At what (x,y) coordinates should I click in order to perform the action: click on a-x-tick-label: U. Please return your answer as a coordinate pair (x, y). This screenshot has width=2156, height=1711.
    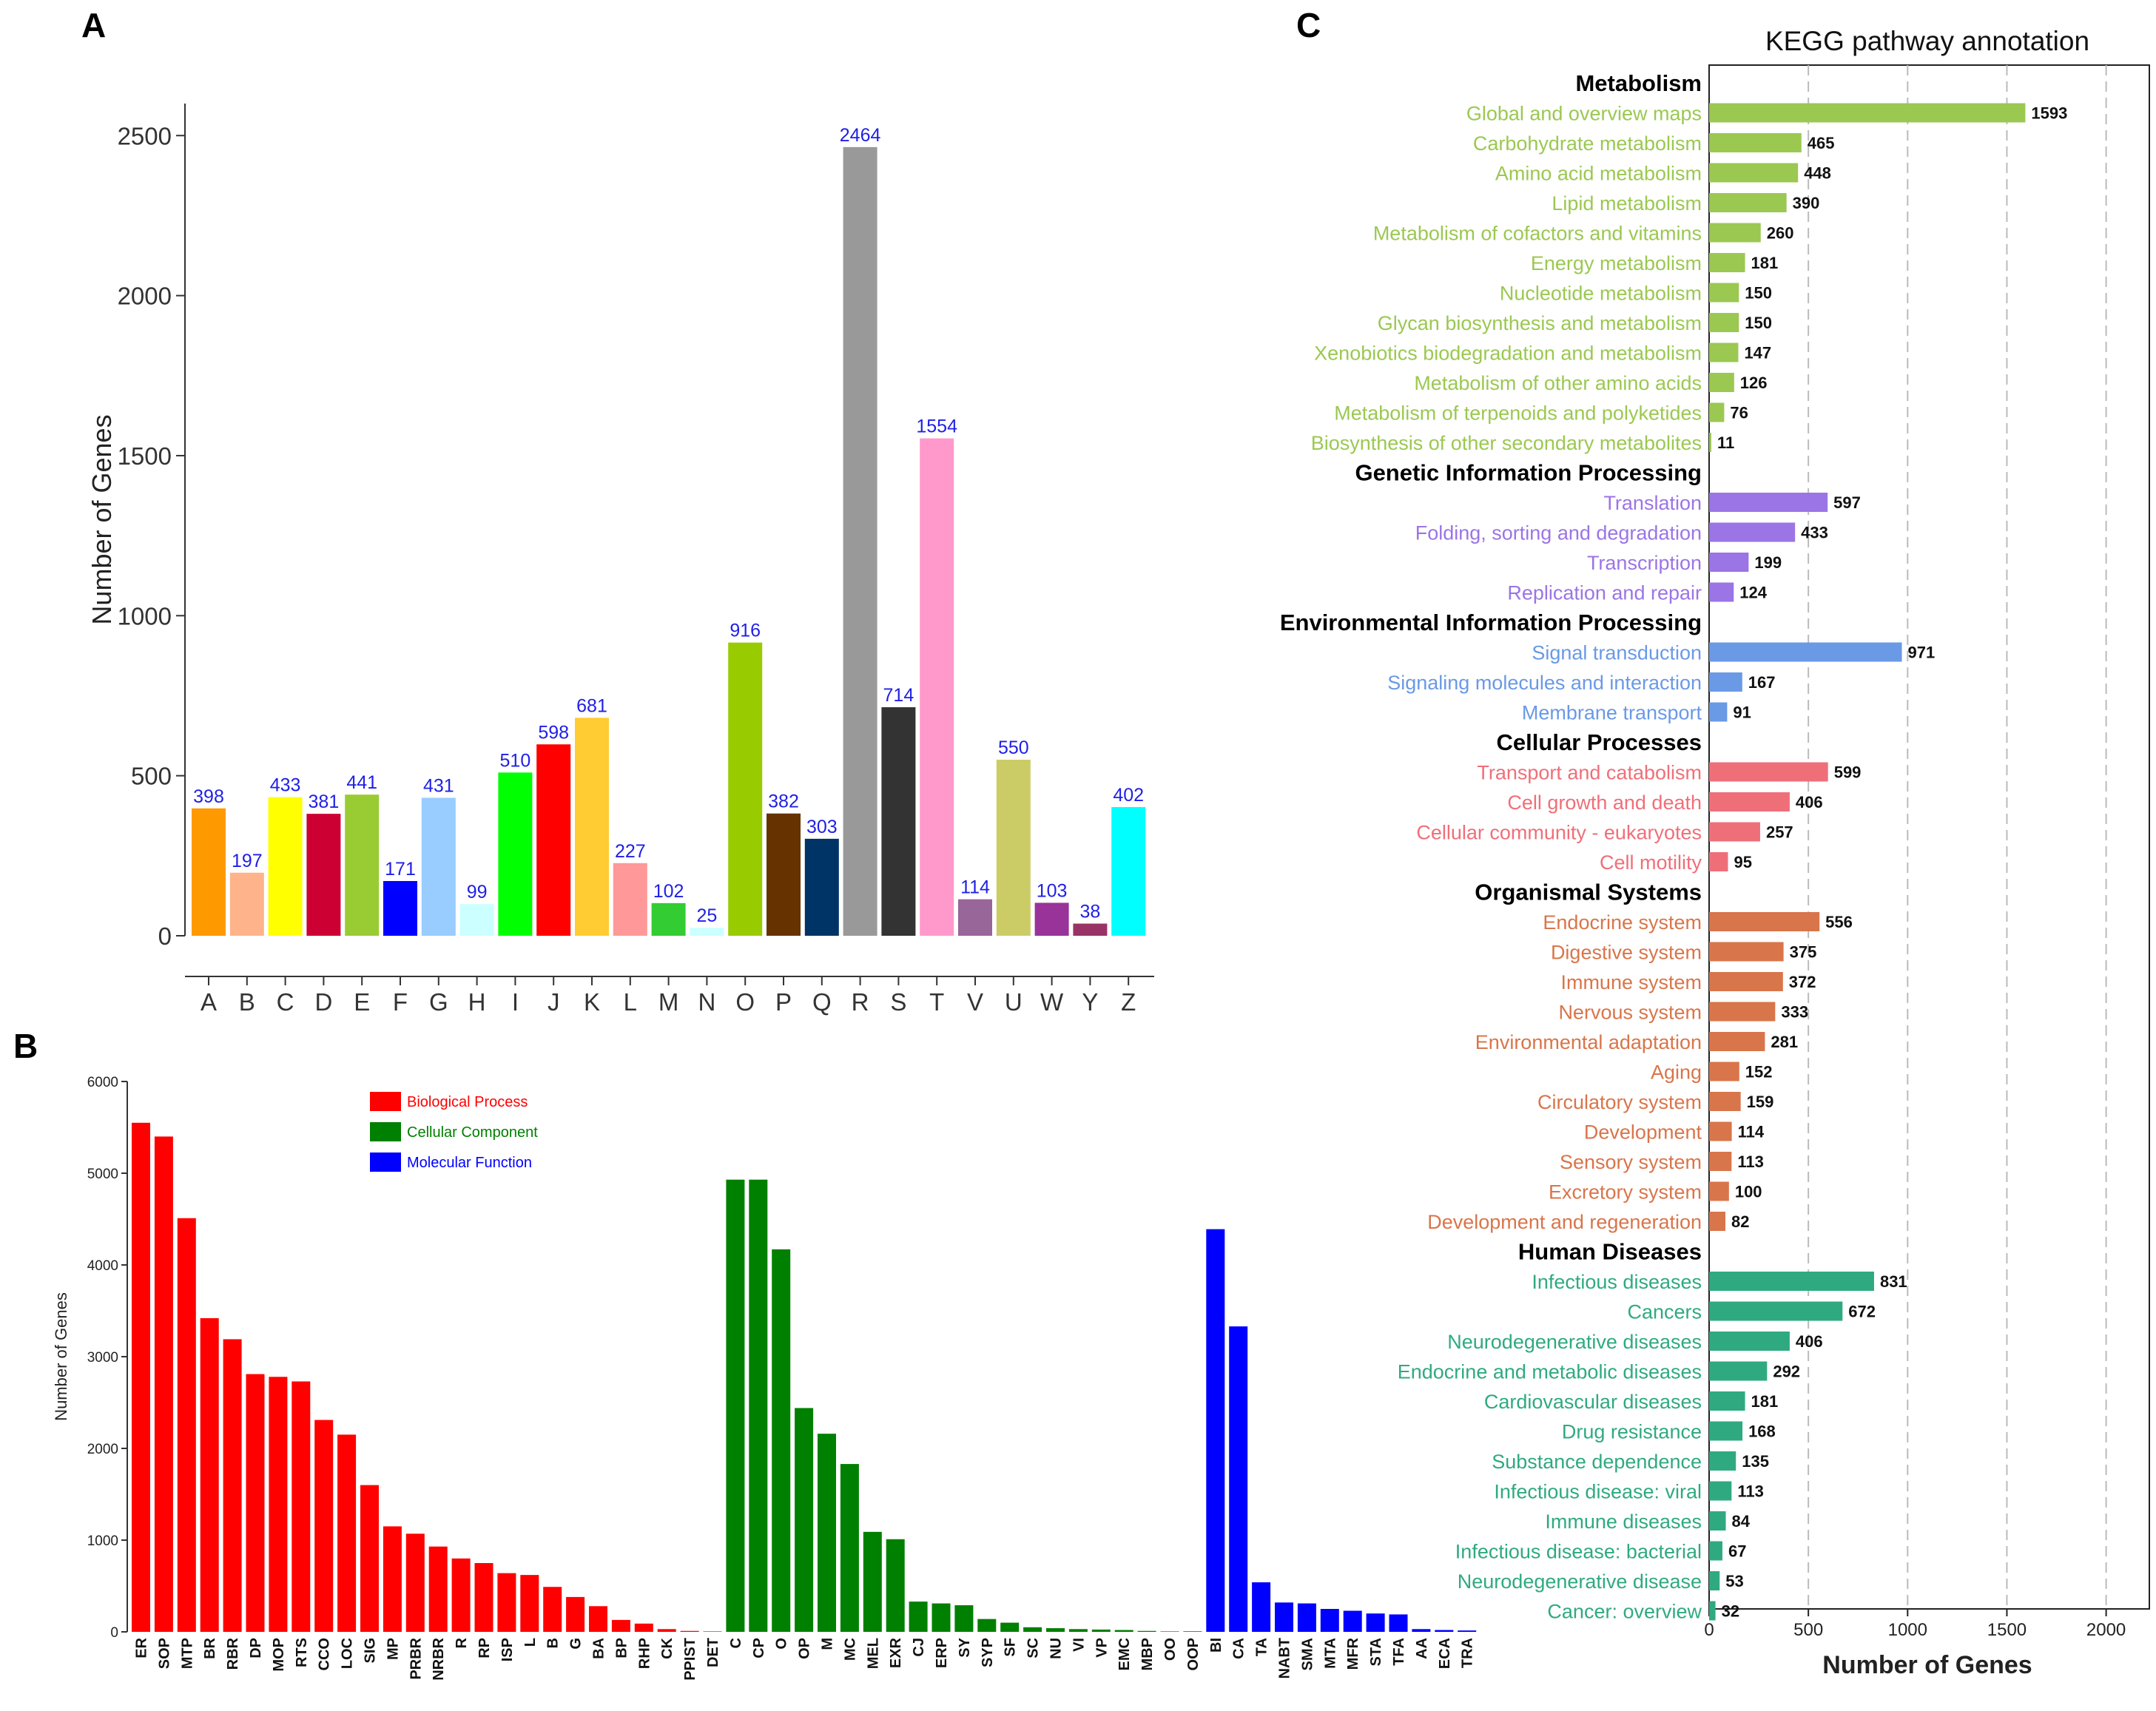
    Looking at the image, I should click on (1014, 1002).